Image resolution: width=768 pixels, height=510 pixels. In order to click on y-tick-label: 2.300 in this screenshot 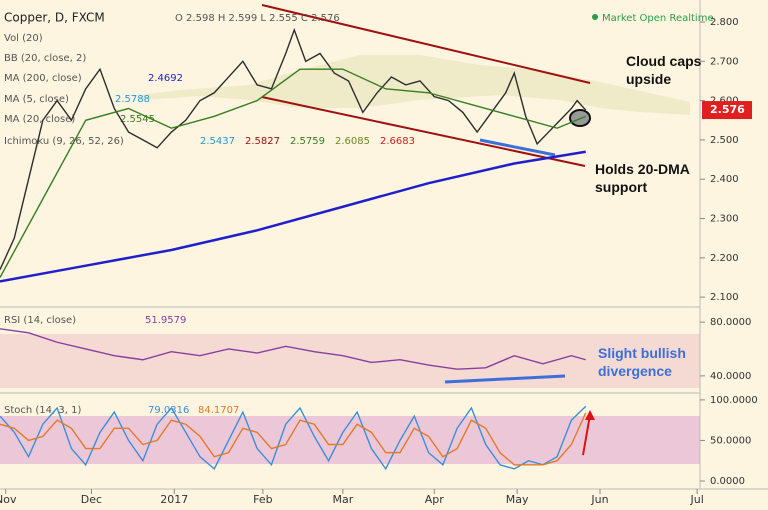, I will do `click(724, 219)`.